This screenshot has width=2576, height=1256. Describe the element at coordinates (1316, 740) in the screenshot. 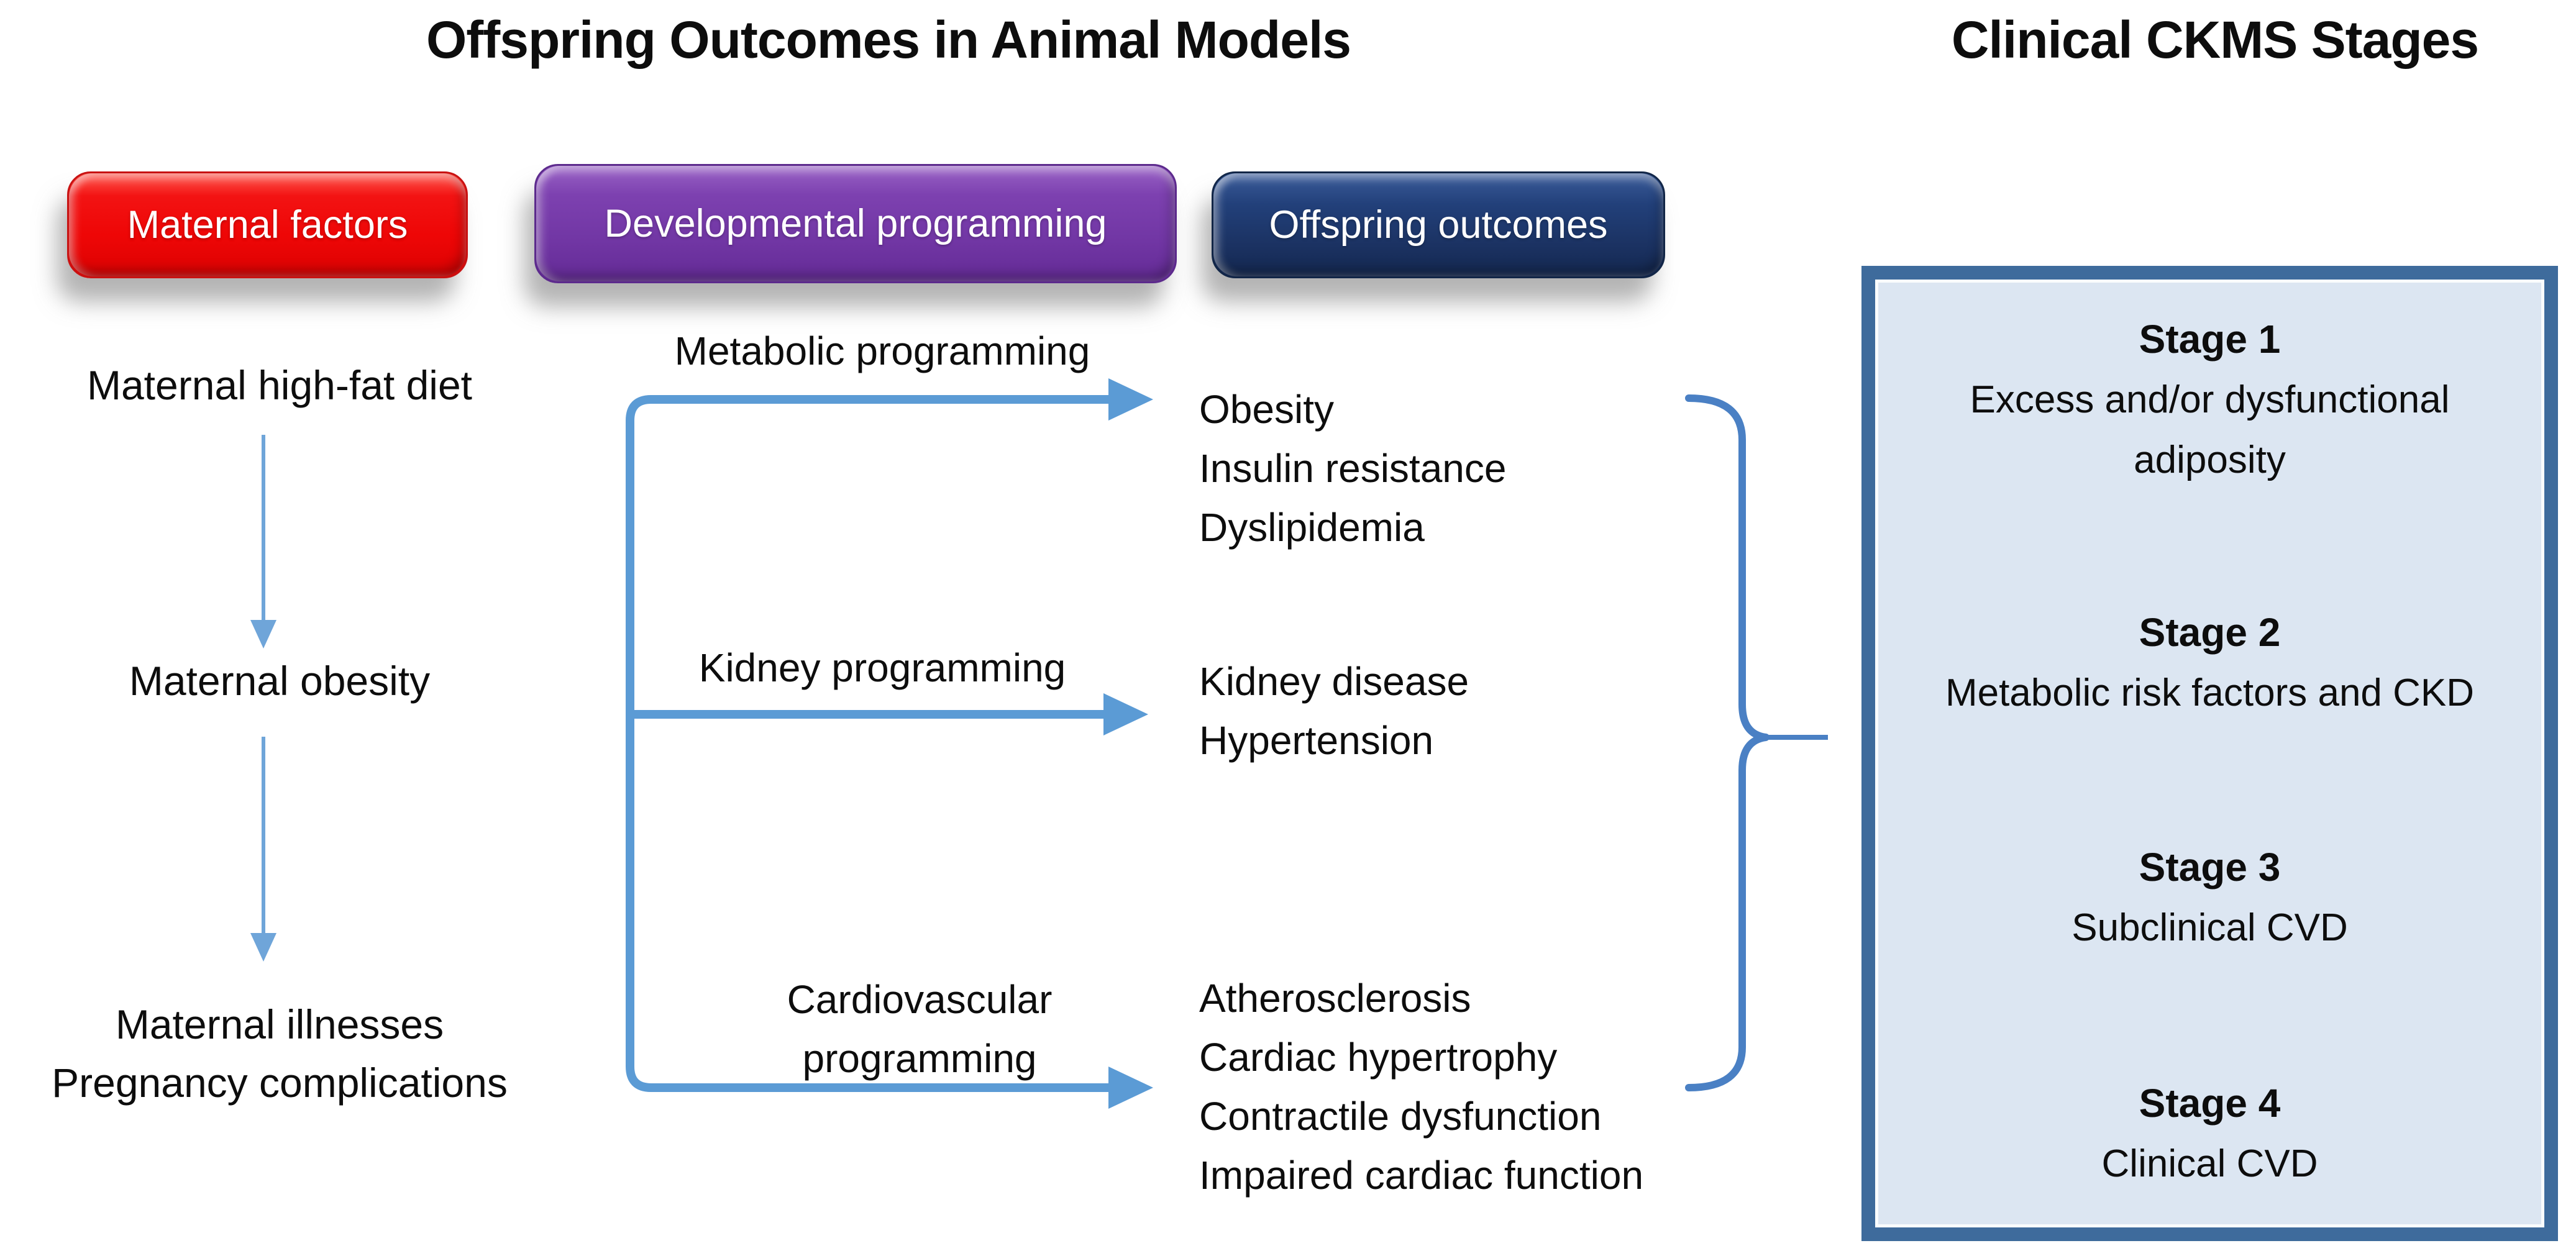

I see `outcome-item: Hypertension` at that location.